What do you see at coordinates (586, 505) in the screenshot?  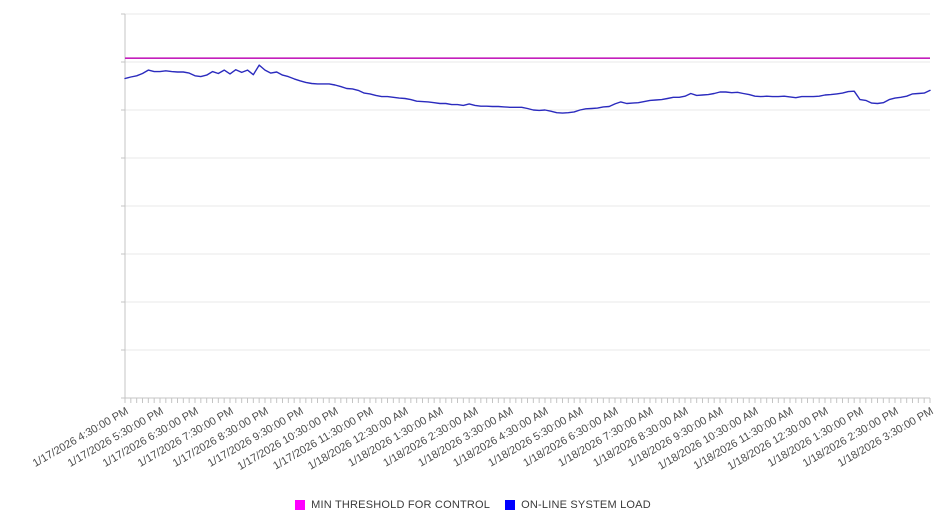 I see `legend-label-system-load: ON-LINE SYSTEM LOAD` at bounding box center [586, 505].